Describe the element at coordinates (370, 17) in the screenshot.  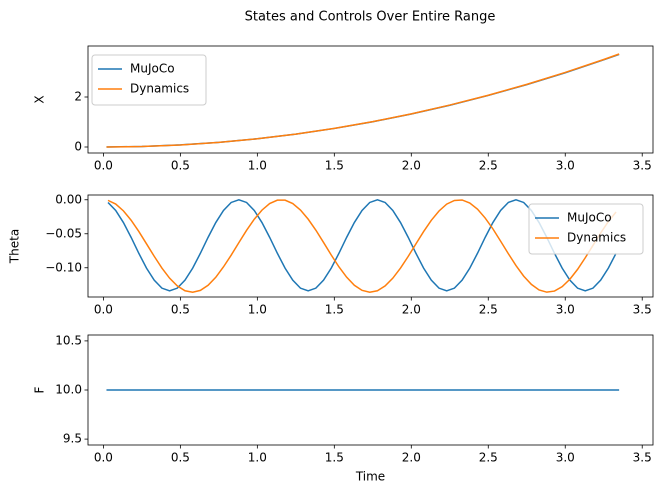
I see `figure-title: States and Controls Over Entire Range` at that location.